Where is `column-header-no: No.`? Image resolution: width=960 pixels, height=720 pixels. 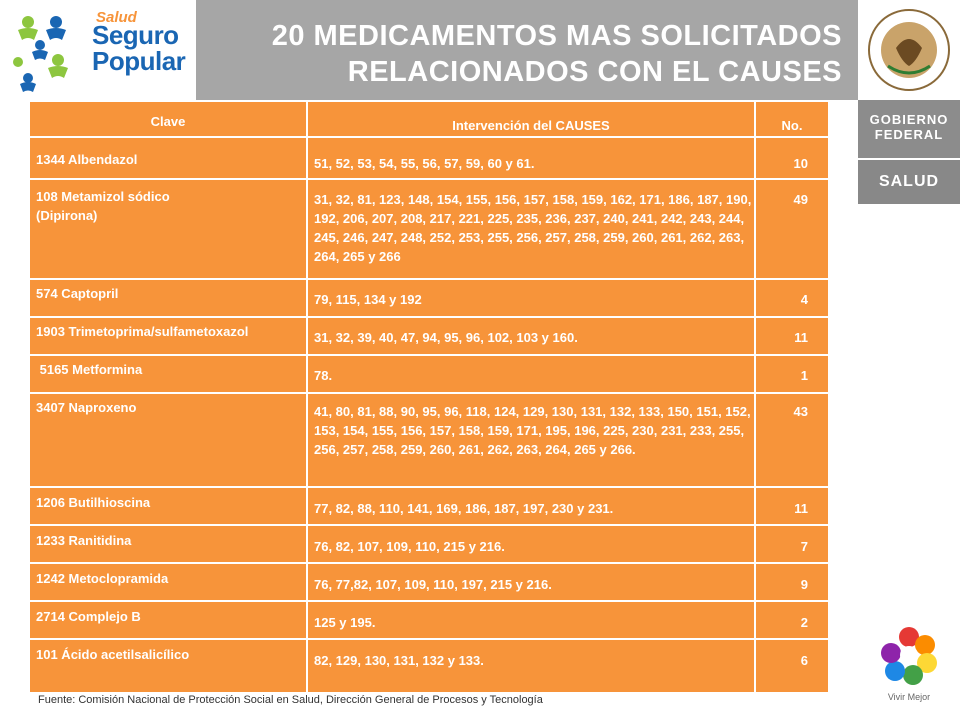 column-header-no: No. is located at coordinates (792, 119).